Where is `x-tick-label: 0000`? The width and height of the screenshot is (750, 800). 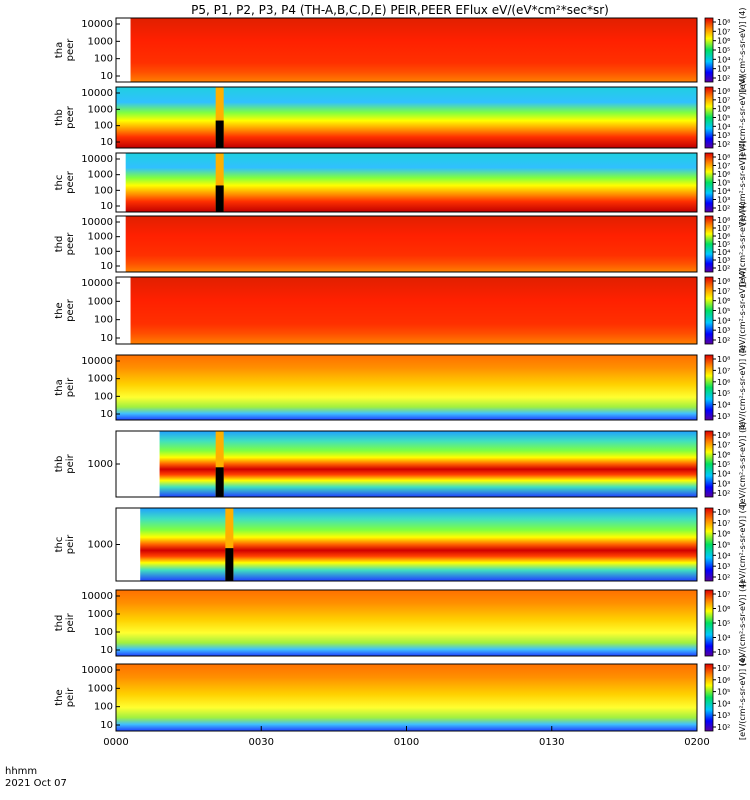 x-tick-label: 0000 is located at coordinates (115, 742).